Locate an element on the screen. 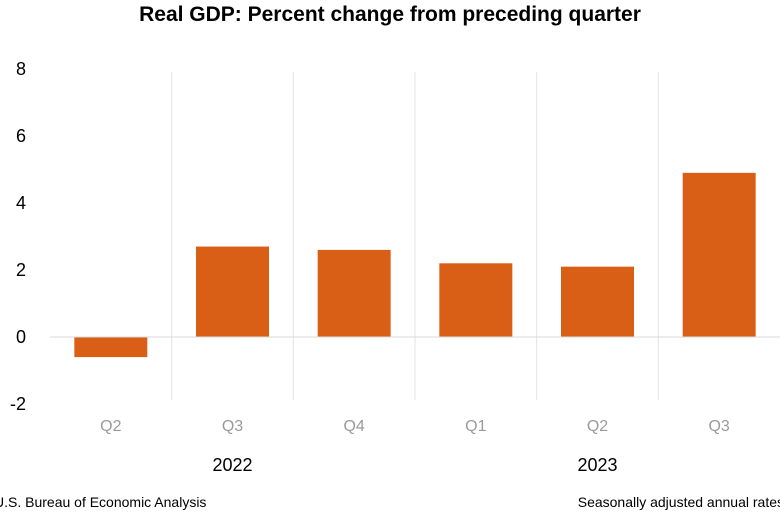  y-tick-label: 4 is located at coordinates (21, 203).